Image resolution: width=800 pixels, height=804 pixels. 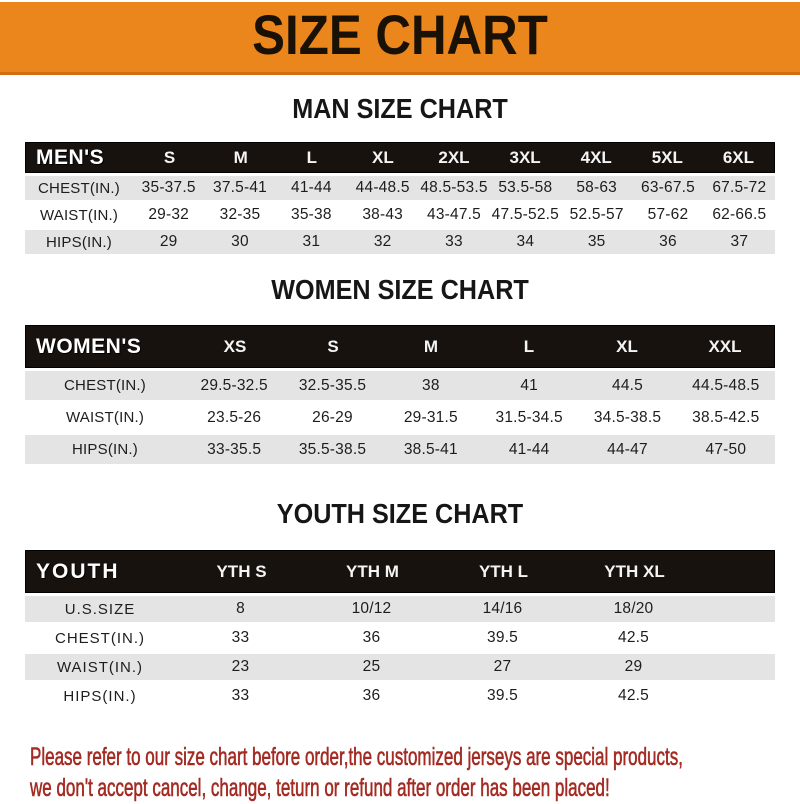 I want to click on table-cell: 44-47, so click(x=627, y=449).